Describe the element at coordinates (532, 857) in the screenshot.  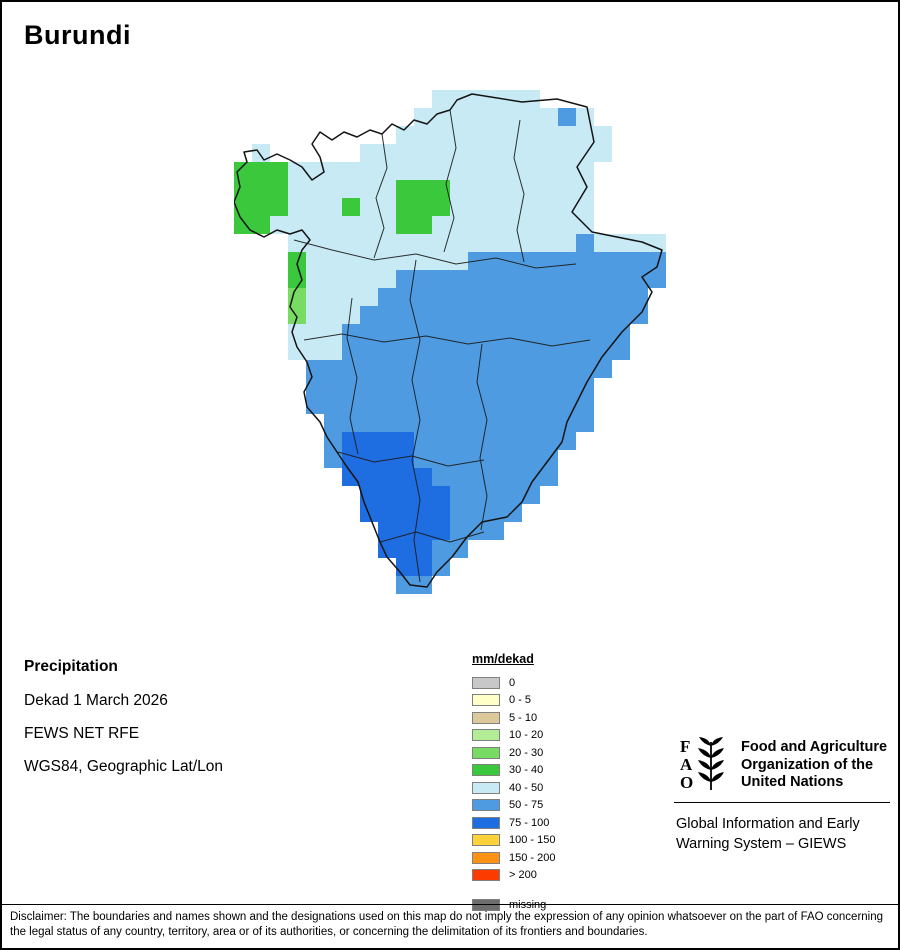
I see `legend-entry-label: 150 - 200` at that location.